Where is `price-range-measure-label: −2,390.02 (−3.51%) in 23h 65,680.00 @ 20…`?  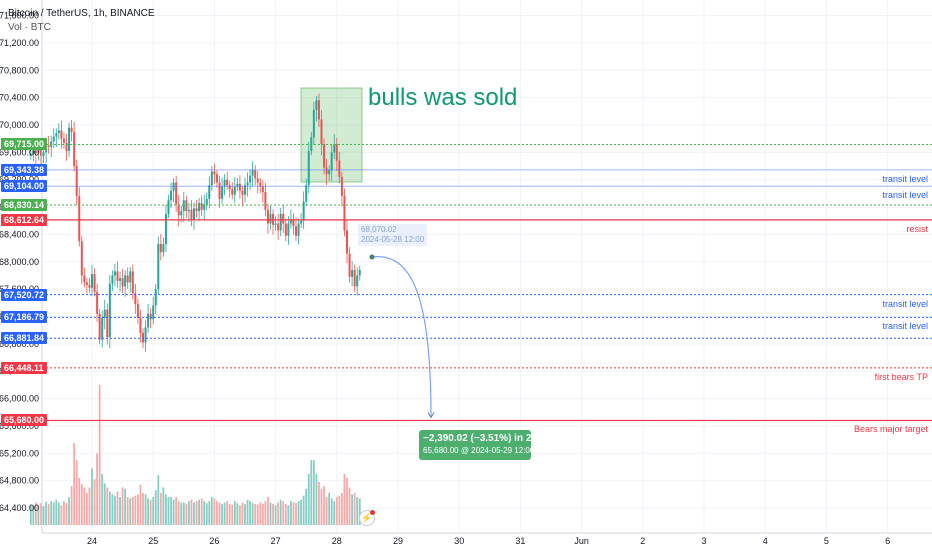
price-range-measure-label: −2,390.02 (−3.51%) in 23h 65,680.00 @ 20… is located at coordinates (481, 445).